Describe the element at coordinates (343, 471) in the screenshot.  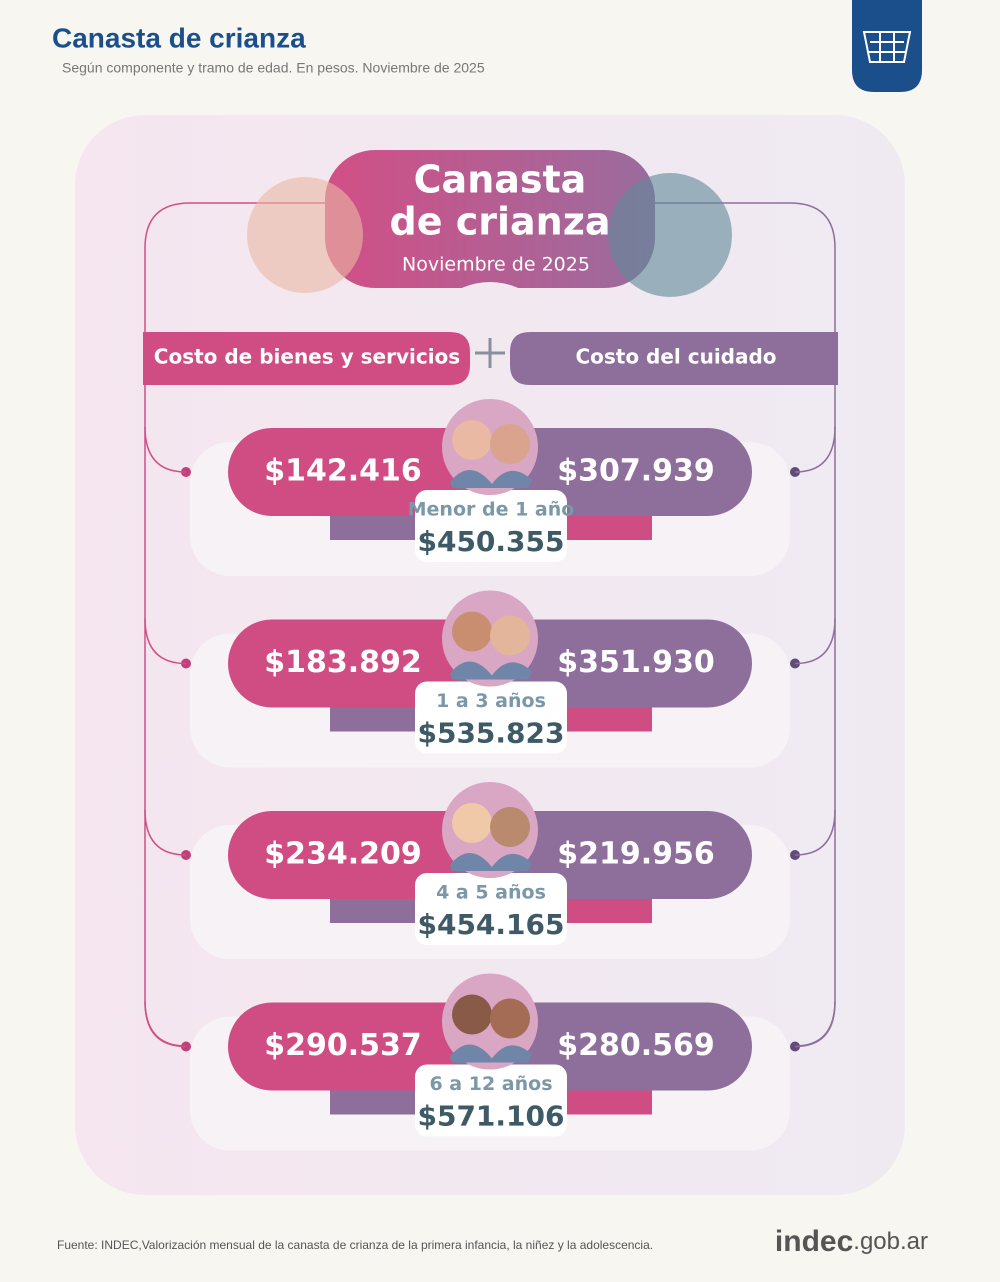
I see `goods-value: $142.416` at that location.